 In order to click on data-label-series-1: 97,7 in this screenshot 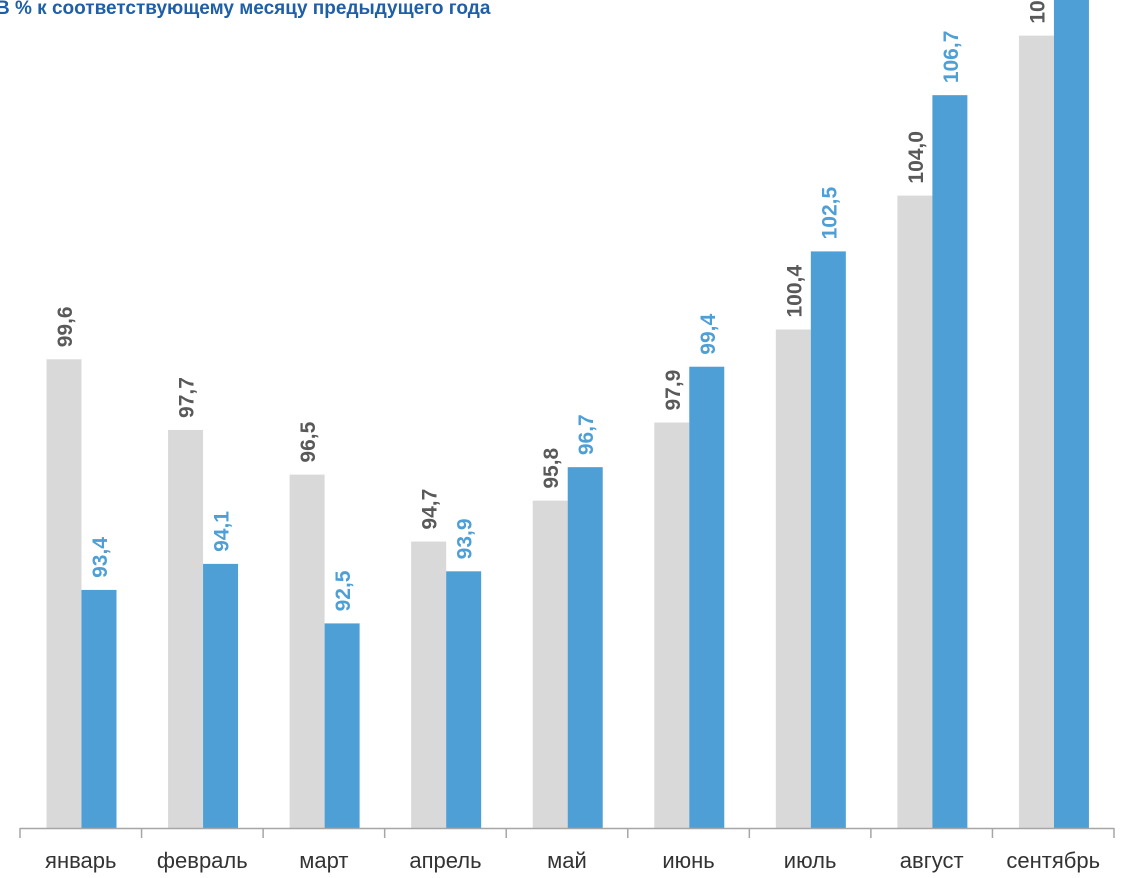, I will do `click(187, 397)`.